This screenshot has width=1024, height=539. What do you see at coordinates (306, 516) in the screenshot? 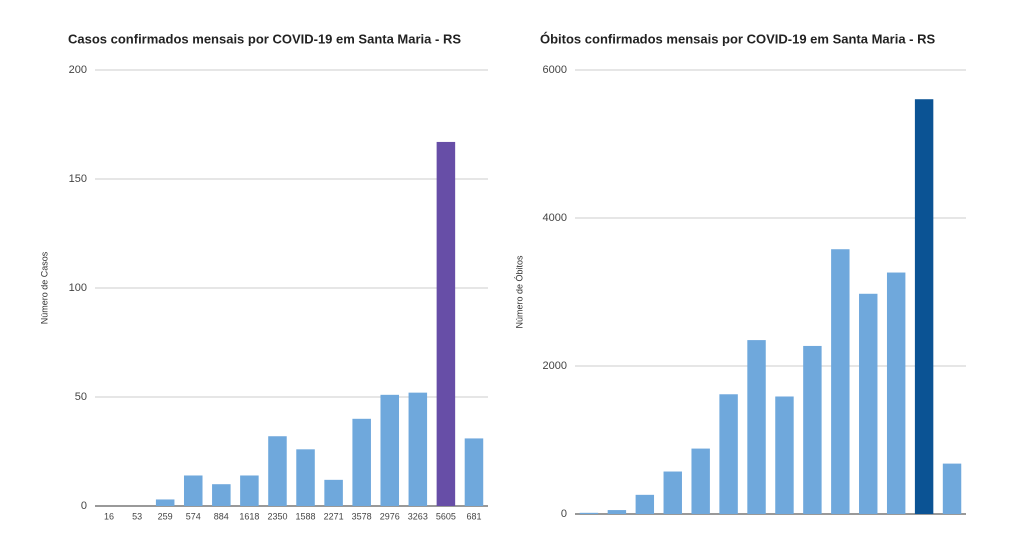
I see `x-tick-label: 1588` at bounding box center [306, 516].